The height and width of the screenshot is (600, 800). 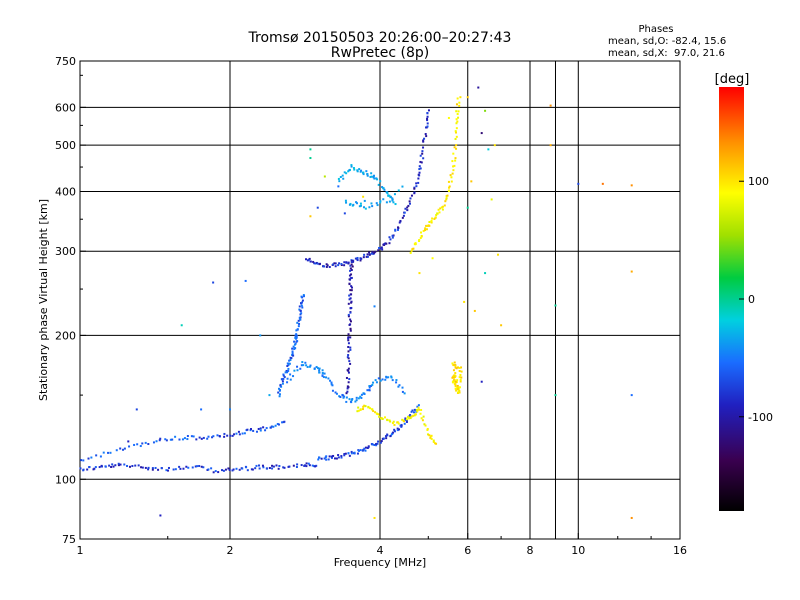 I want to click on y-tick-label: 600, so click(x=65, y=107).